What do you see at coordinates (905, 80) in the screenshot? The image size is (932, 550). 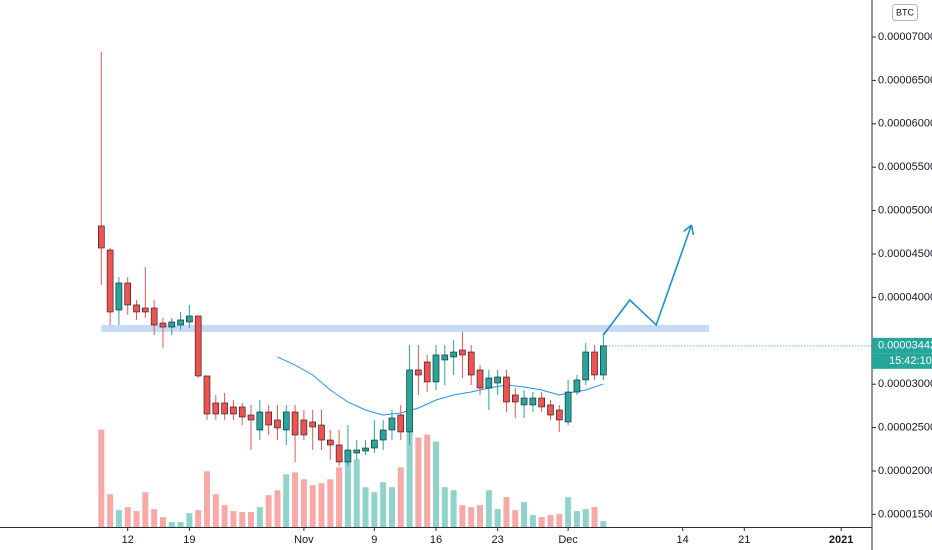 I see `y-tick-label: 0.00006500` at bounding box center [905, 80].